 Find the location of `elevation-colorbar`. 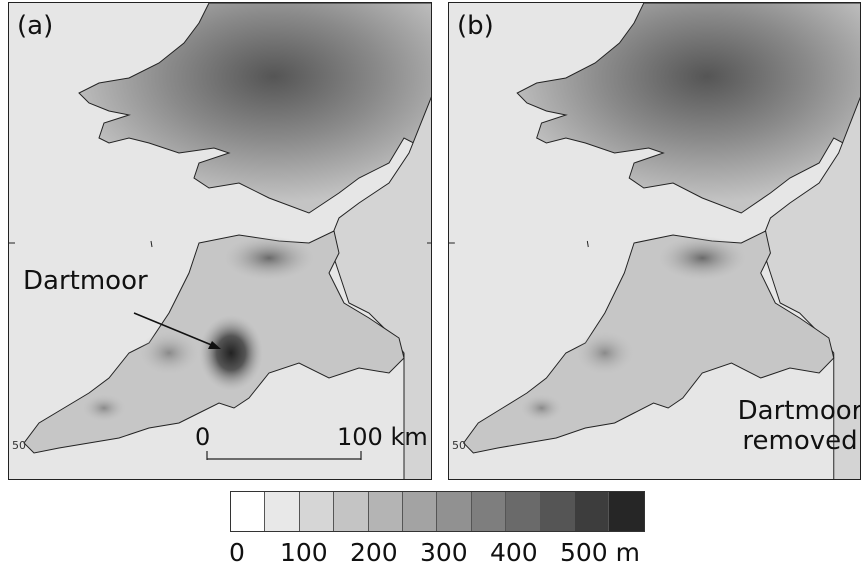

elevation-colorbar is located at coordinates (437, 511).